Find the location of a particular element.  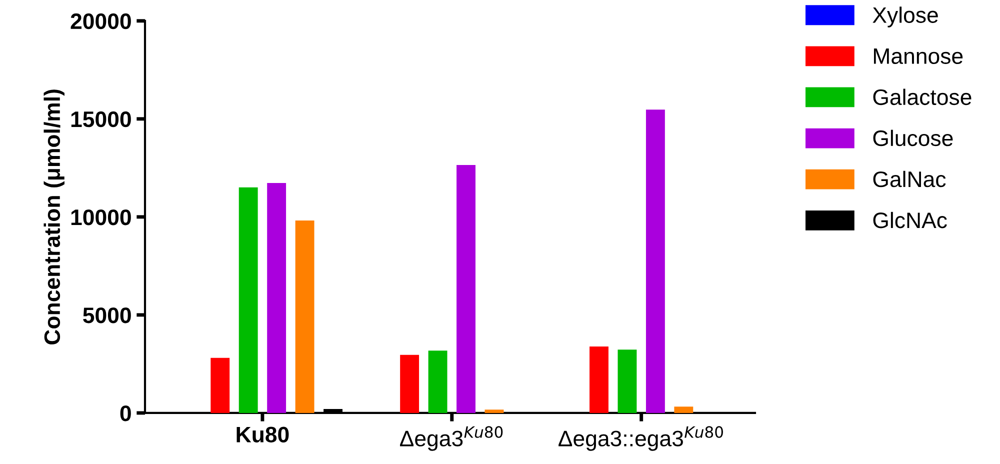

y-tick-label: 20000 is located at coordinates (100, 21).